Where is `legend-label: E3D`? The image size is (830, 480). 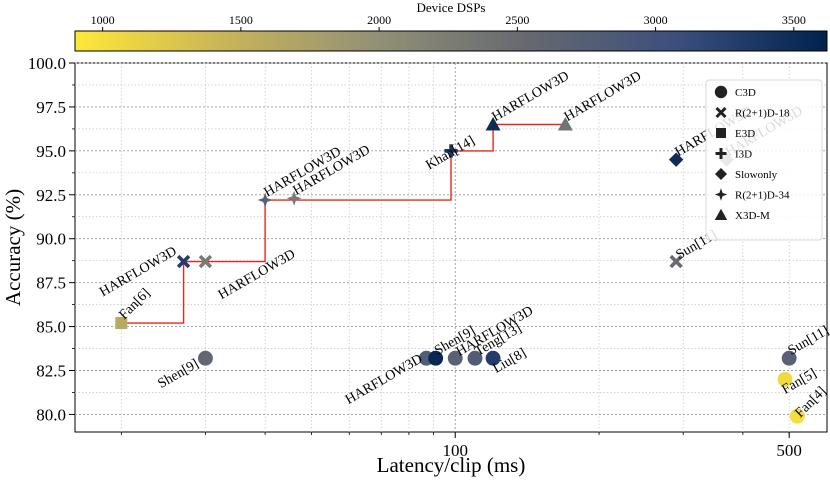
legend-label: E3D is located at coordinates (745, 134).